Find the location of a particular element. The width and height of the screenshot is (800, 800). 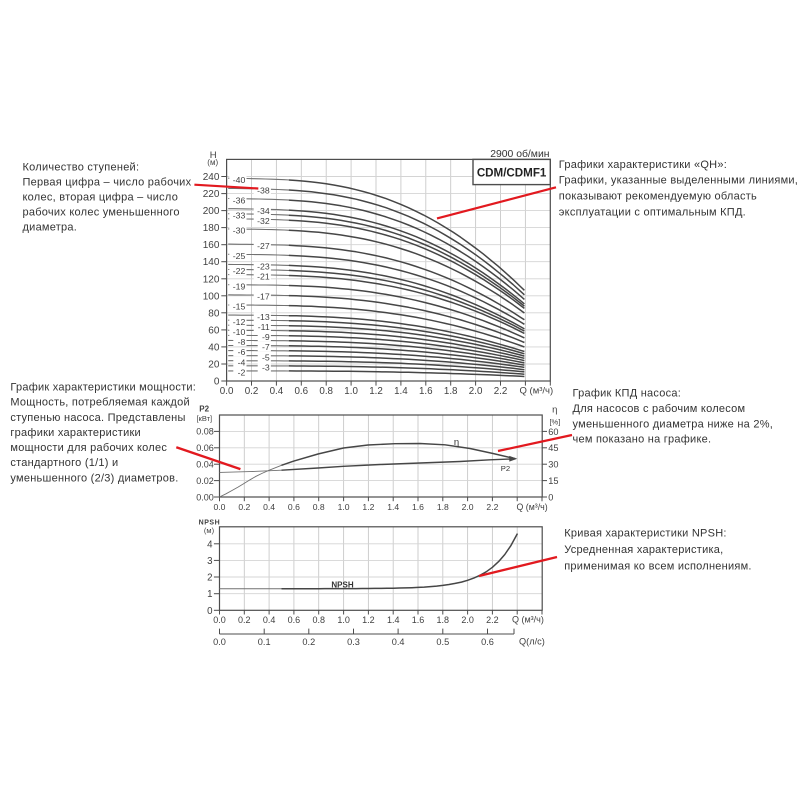

svg-text: стандартного (1/1) и is located at coordinates (64, 463).